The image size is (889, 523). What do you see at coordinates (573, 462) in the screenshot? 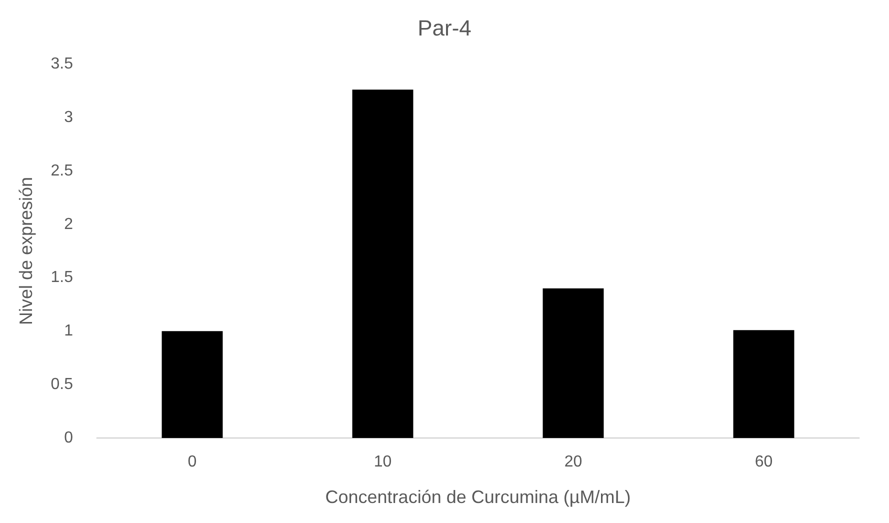
I see `x-tick-label: 20` at bounding box center [573, 462].